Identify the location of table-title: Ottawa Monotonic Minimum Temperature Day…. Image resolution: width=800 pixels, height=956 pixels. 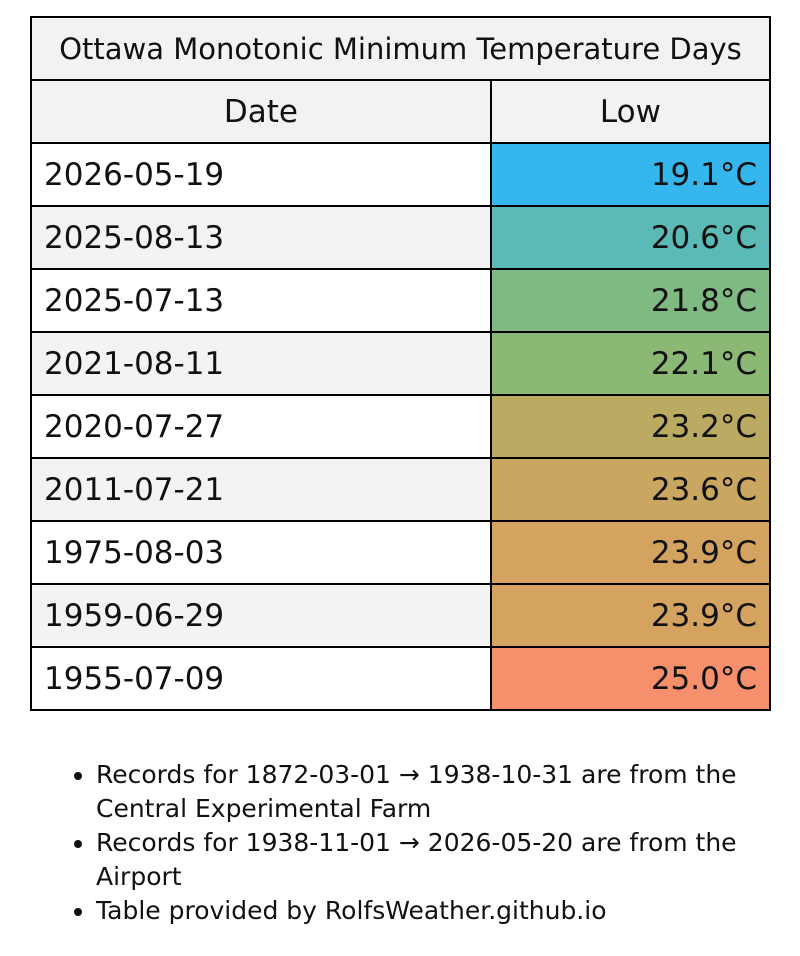
(400, 48).